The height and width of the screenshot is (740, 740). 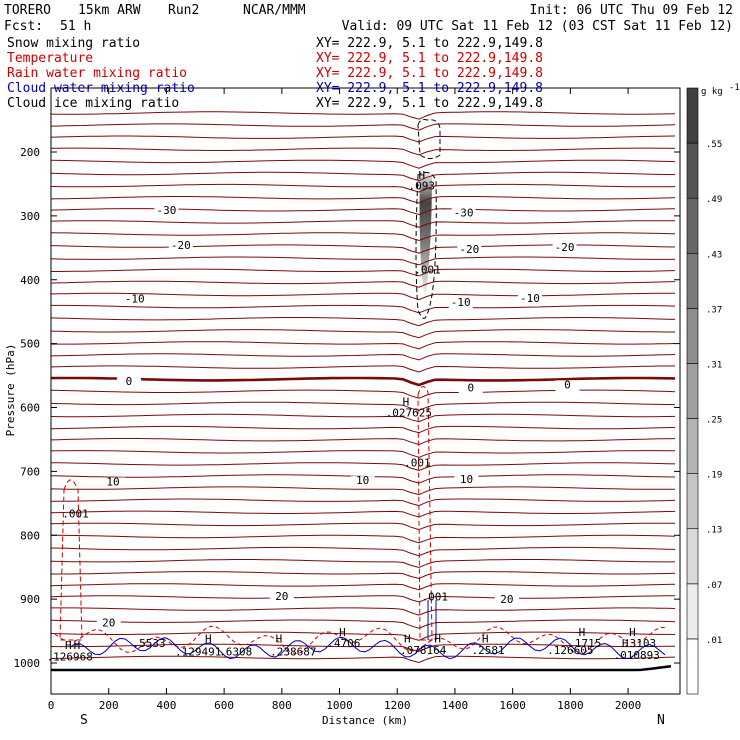 What do you see at coordinates (235, 651) in the screenshot?
I see `field-label: .6308` at bounding box center [235, 651].